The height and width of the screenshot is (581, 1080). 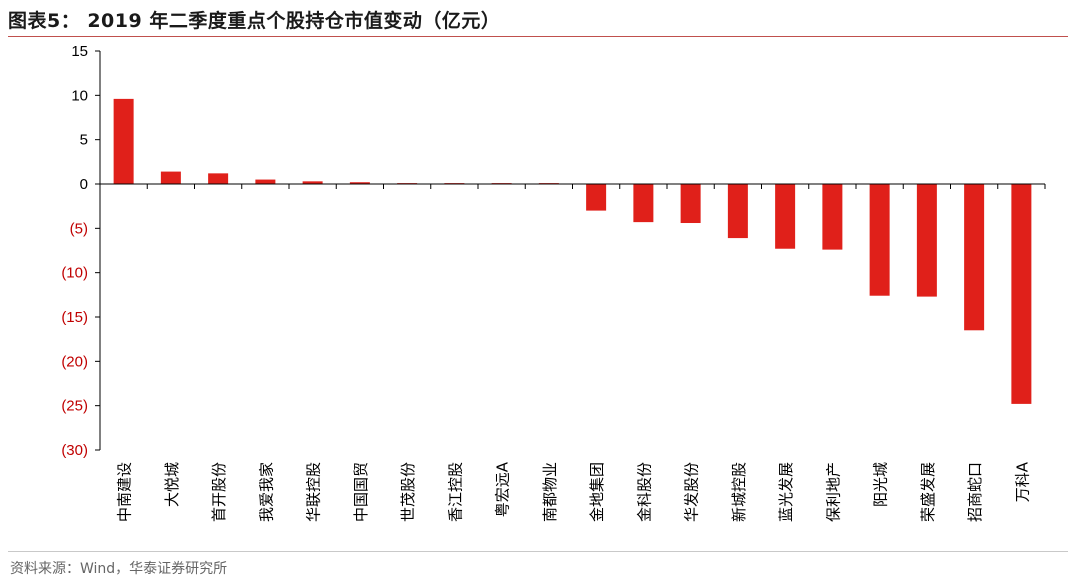 I want to click on y-tick-label: (30), so click(x=74, y=450).